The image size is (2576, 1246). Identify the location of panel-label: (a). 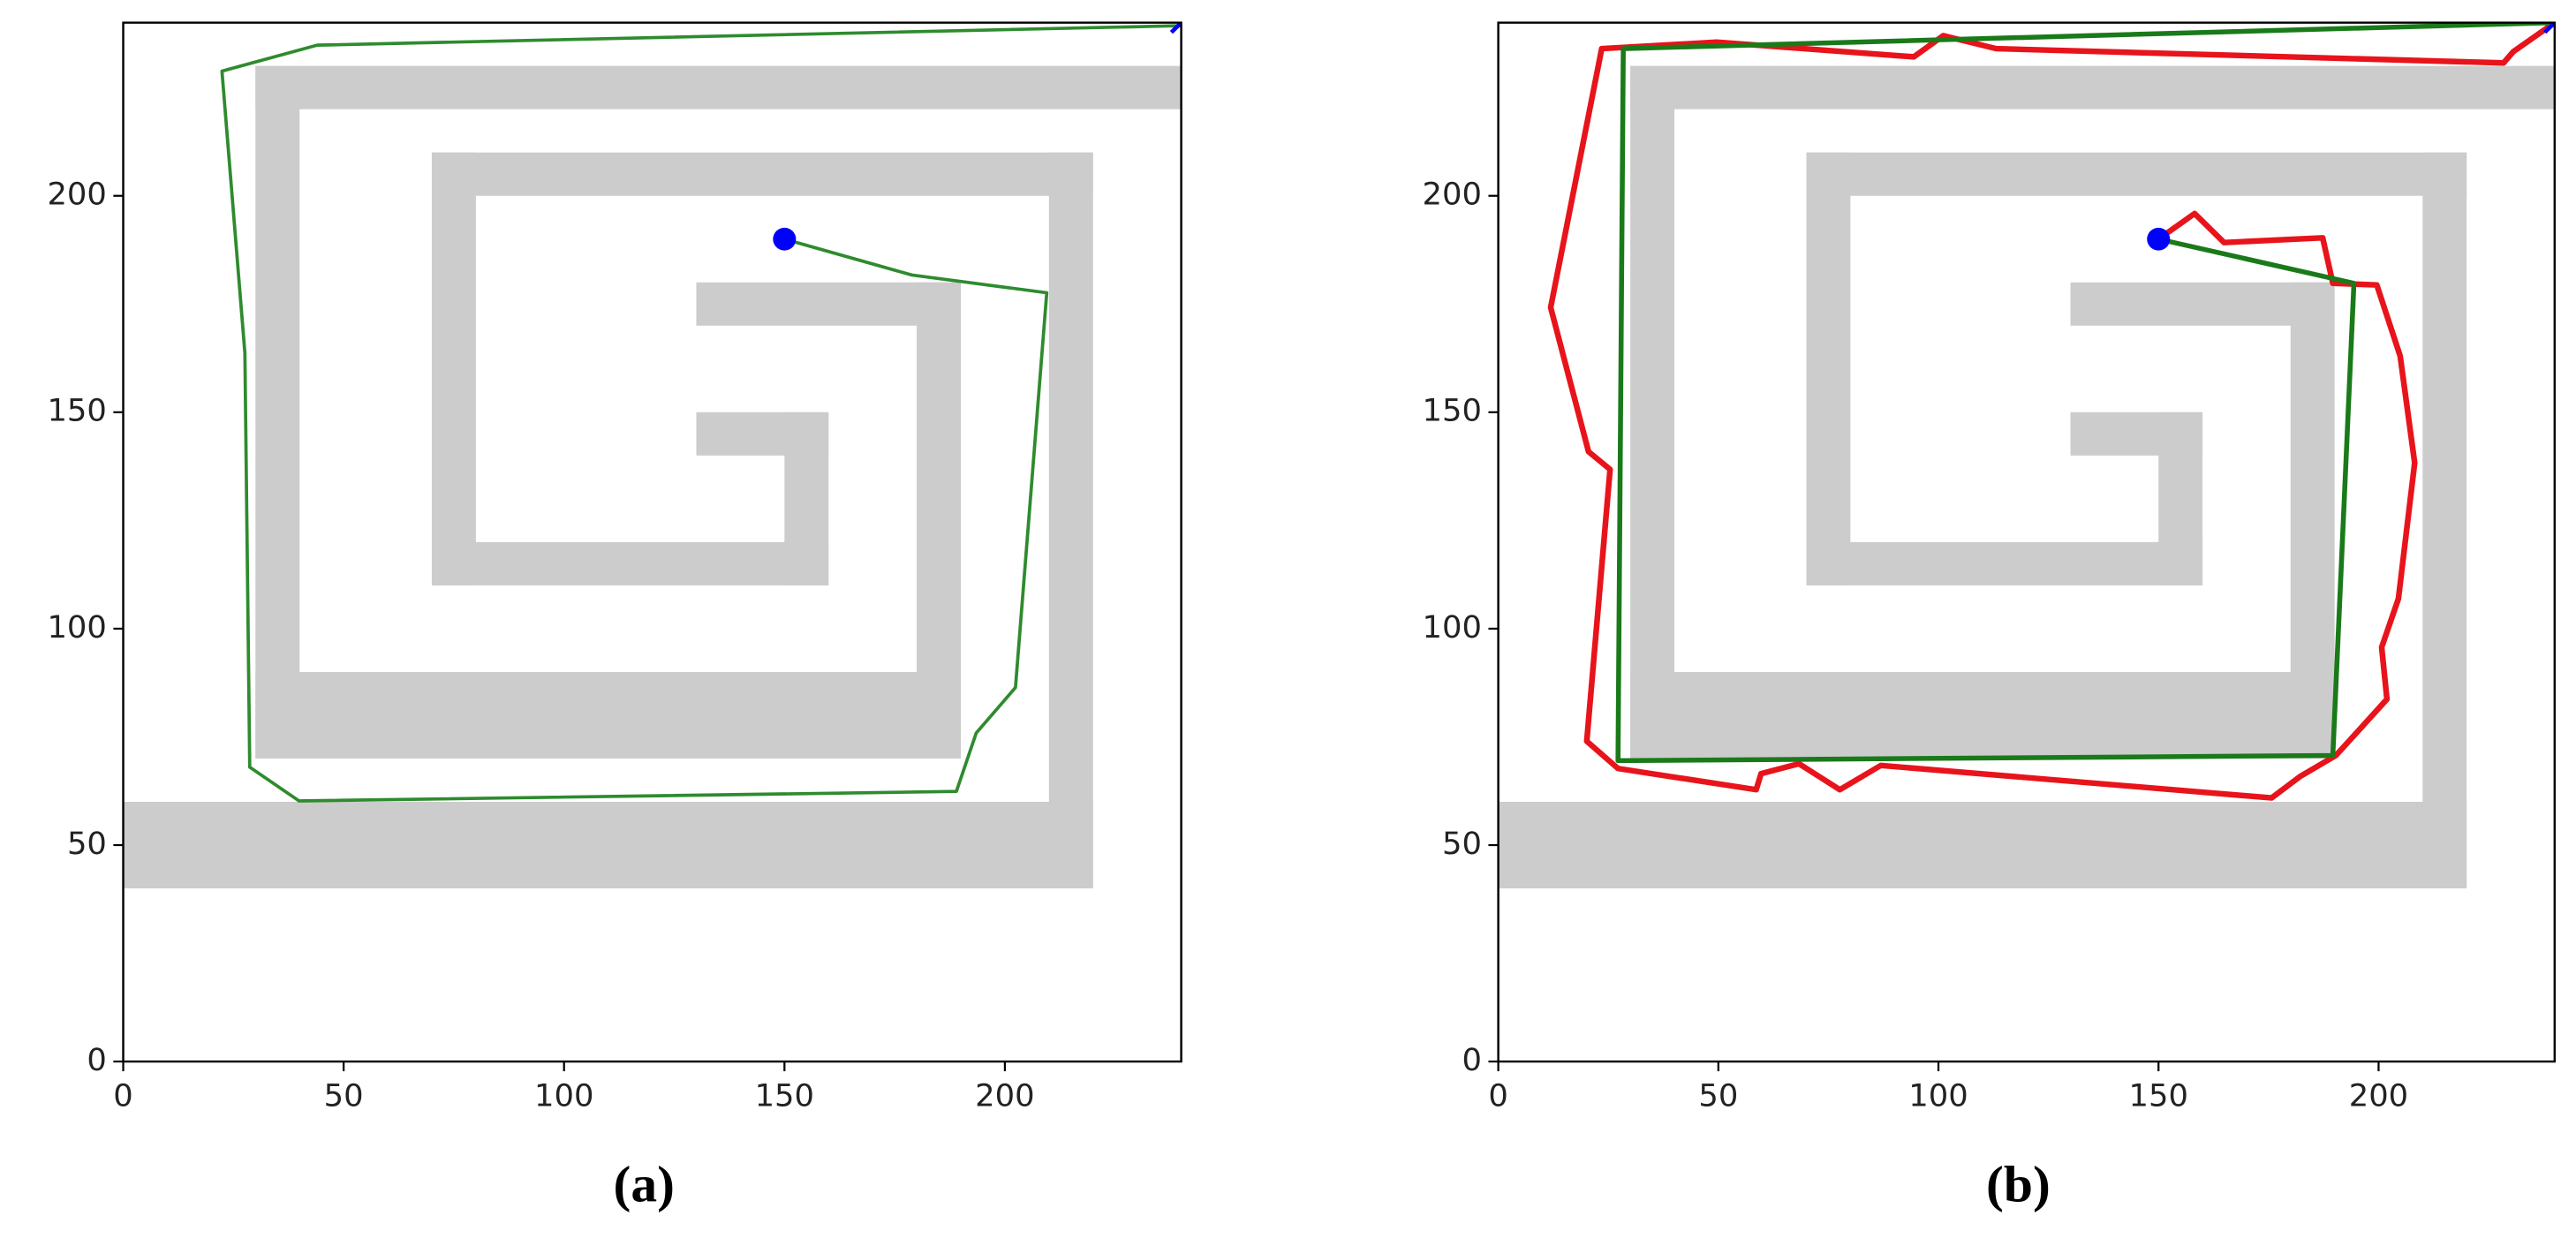
(644, 1184).